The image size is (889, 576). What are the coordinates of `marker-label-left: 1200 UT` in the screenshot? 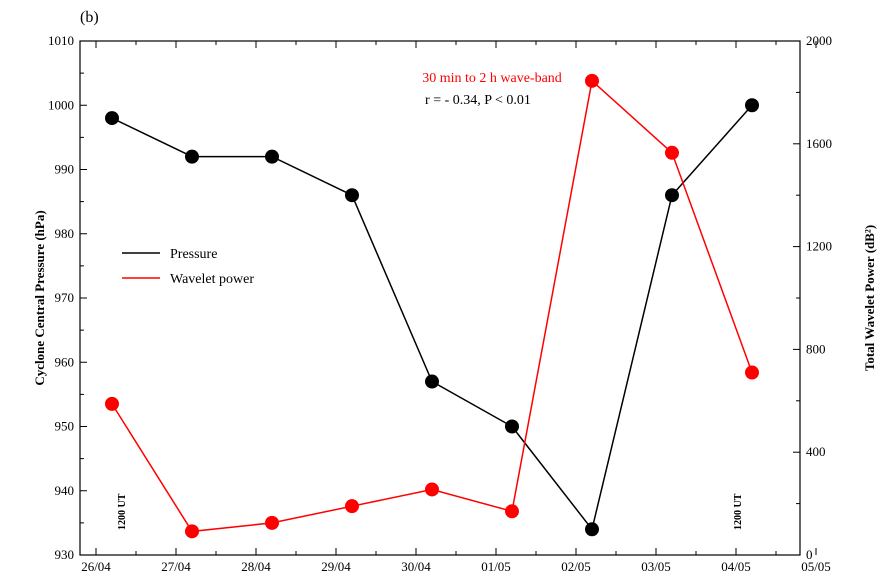 It's located at (122, 511).